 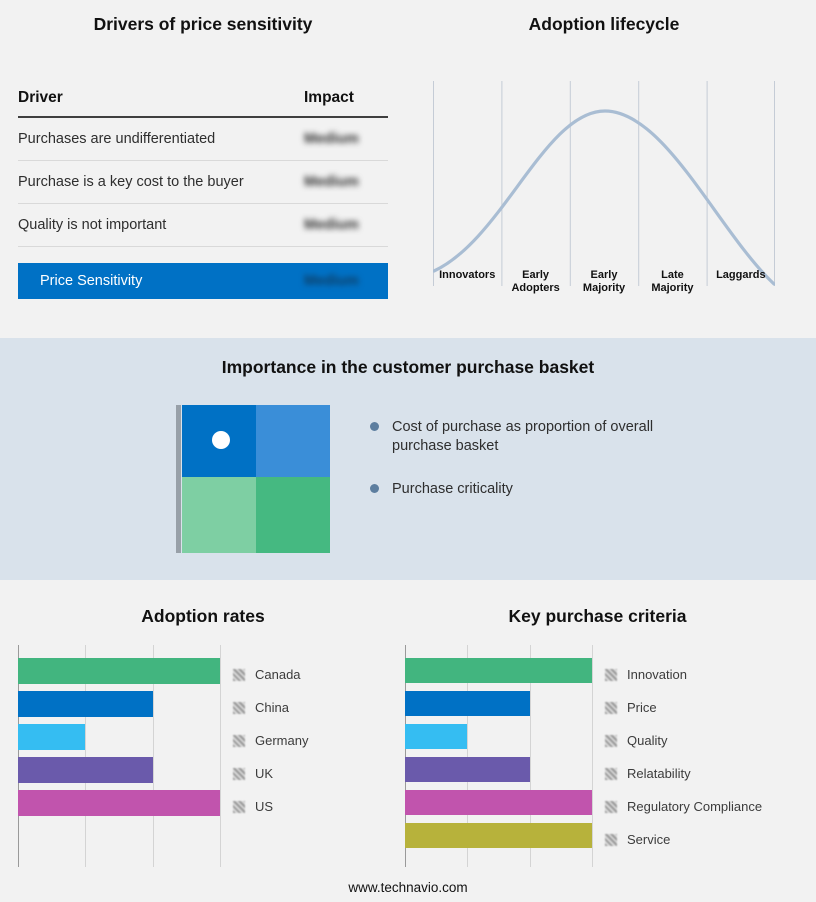 What do you see at coordinates (604, 24) in the screenshot?
I see `lifecycle-title: Adoption lifecycle` at bounding box center [604, 24].